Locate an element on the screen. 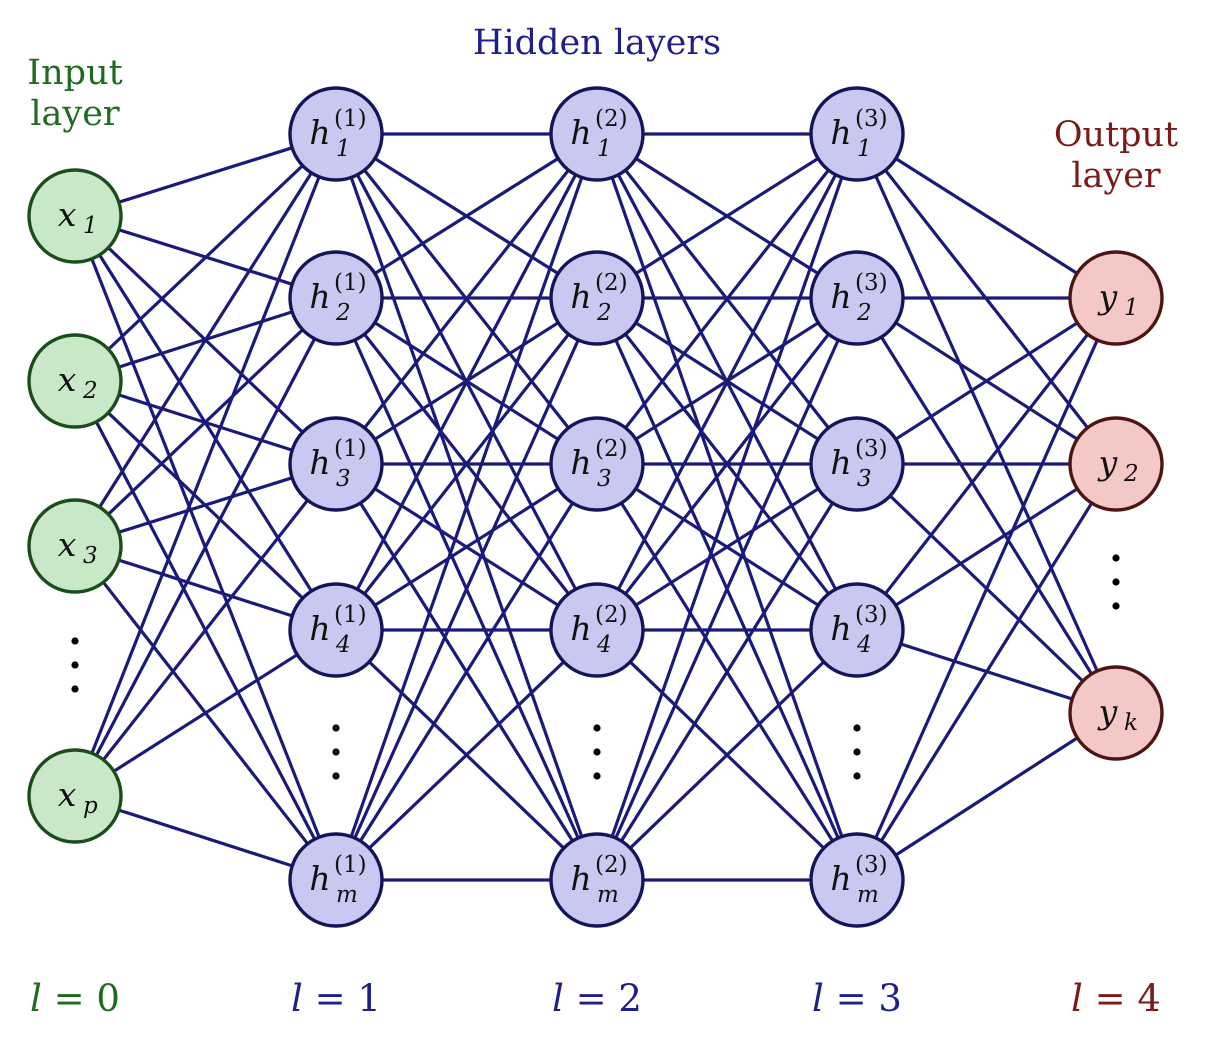  neuron-hidden3-m: h m (3) is located at coordinates (857, 880).